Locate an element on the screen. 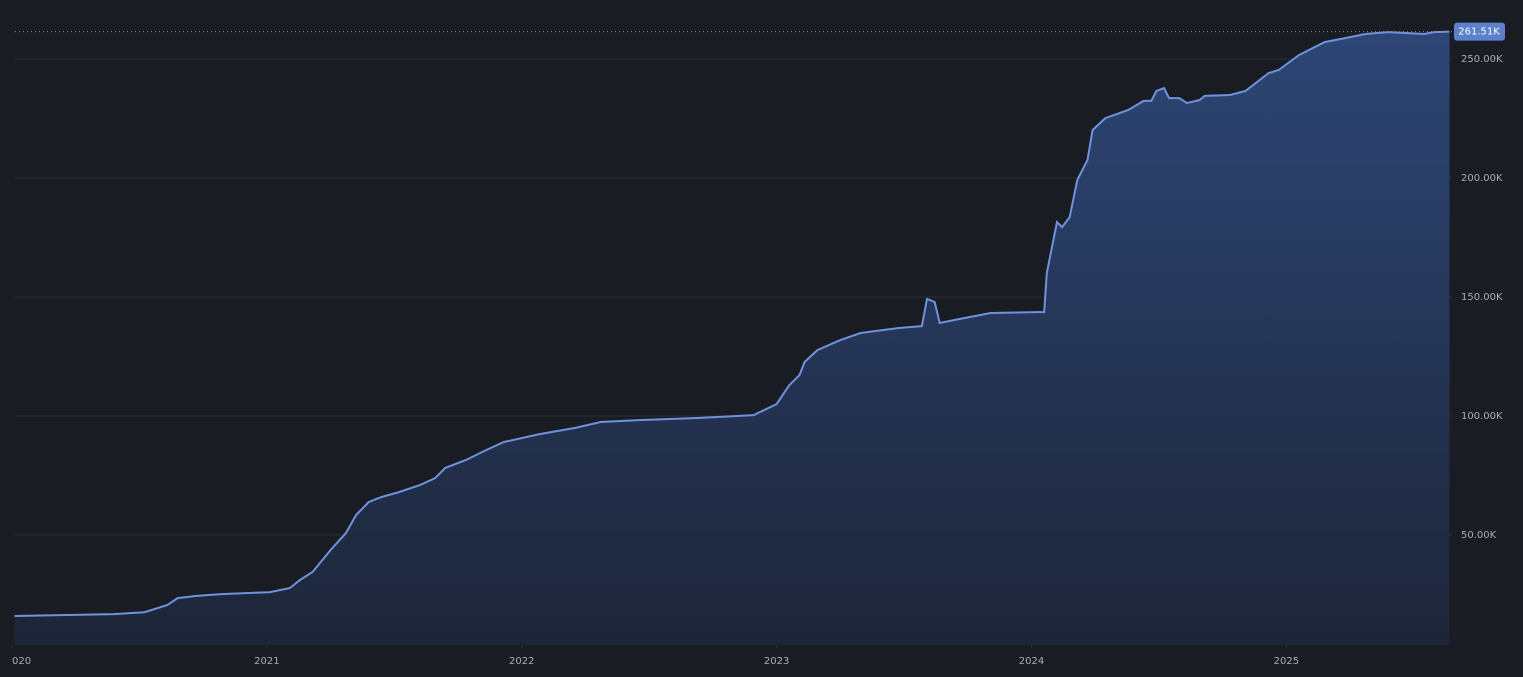 The image size is (1523, 677). y-tick-label: 50.00K is located at coordinates (1479, 535).